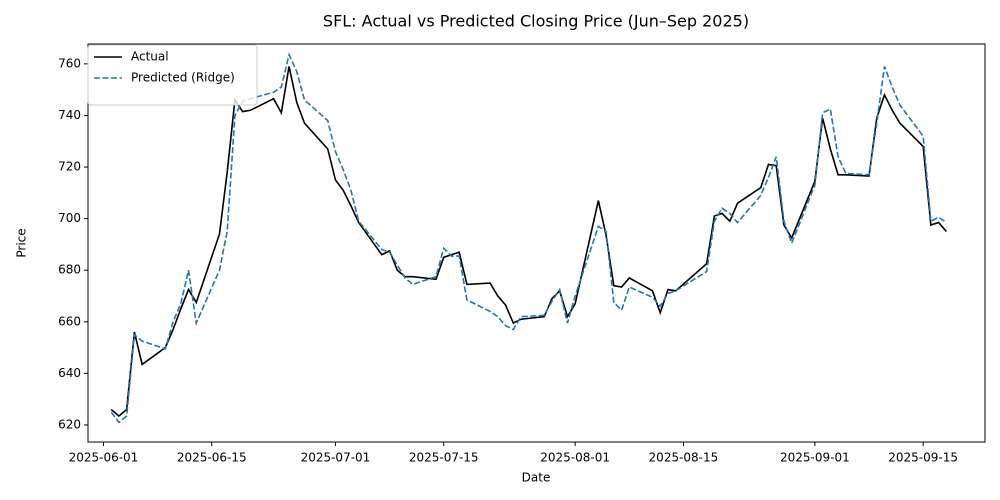 This screenshot has height=500, width=1000. What do you see at coordinates (69, 167) in the screenshot?
I see `y-tick-label: 720` at bounding box center [69, 167].